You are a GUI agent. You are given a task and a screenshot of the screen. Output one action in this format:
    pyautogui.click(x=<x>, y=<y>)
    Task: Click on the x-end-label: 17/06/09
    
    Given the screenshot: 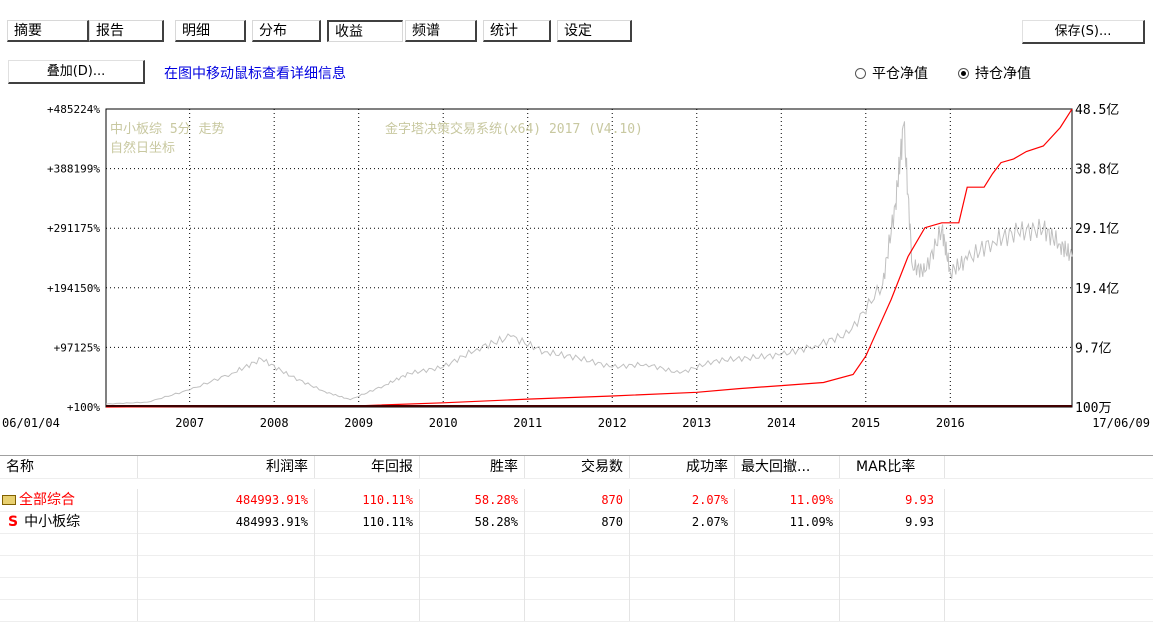 What is the action you would take?
    pyautogui.click(x=1121, y=423)
    